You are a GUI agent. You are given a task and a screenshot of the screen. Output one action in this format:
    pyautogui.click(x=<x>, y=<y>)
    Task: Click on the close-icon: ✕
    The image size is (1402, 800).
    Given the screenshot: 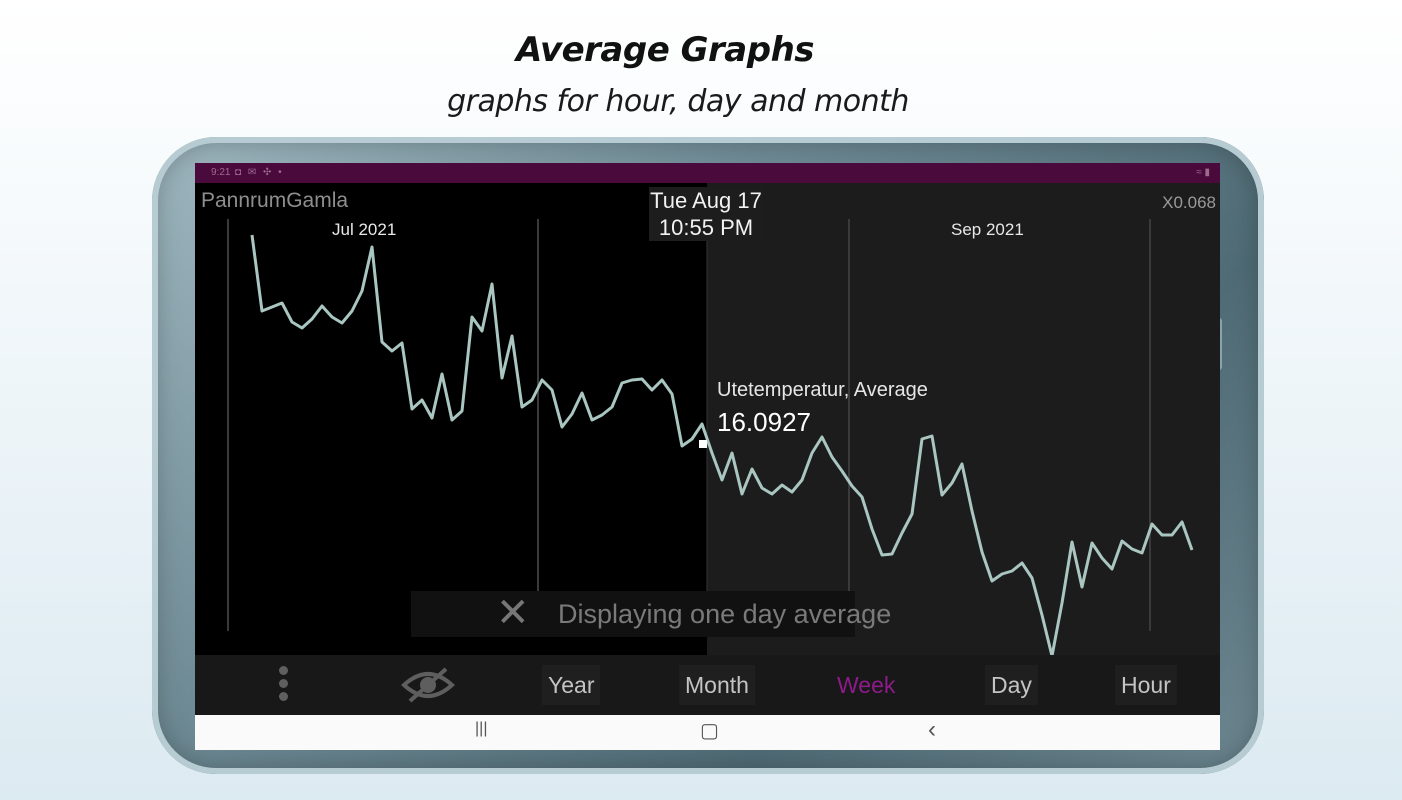 What is the action you would take?
    pyautogui.click(x=513, y=613)
    